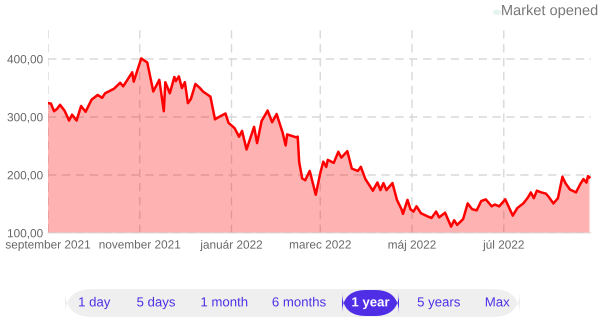 The width and height of the screenshot is (600, 323). What do you see at coordinates (412, 246) in the screenshot?
I see `x-tick-label: máj 2022` at bounding box center [412, 246].